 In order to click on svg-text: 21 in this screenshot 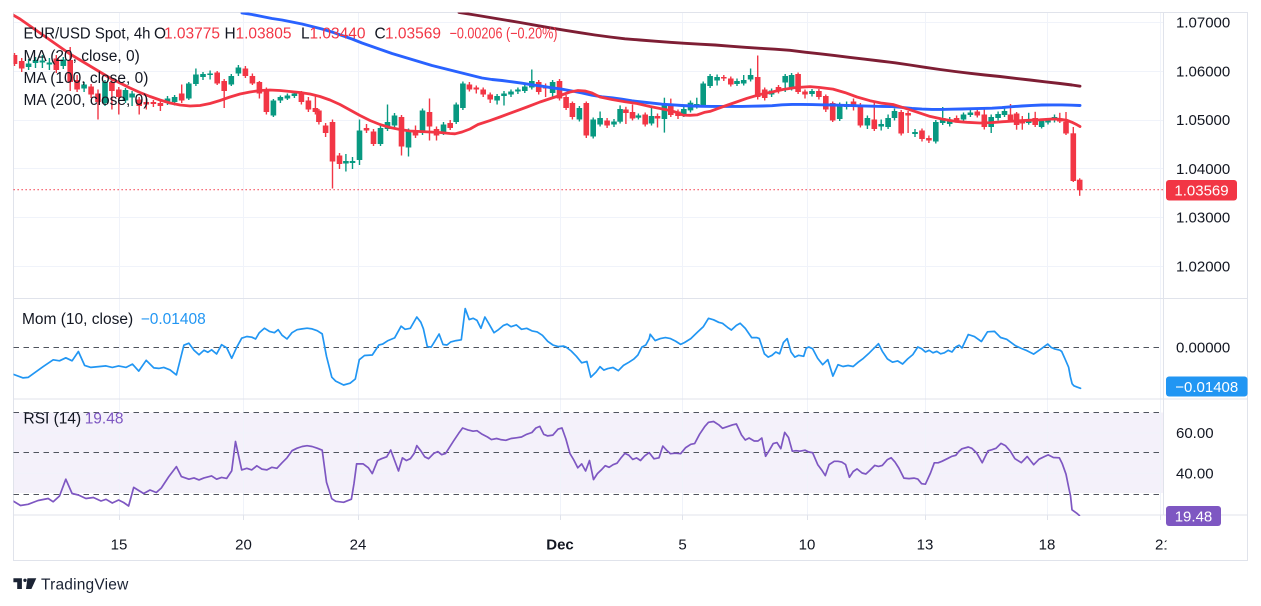, I will do `click(1163, 545)`.